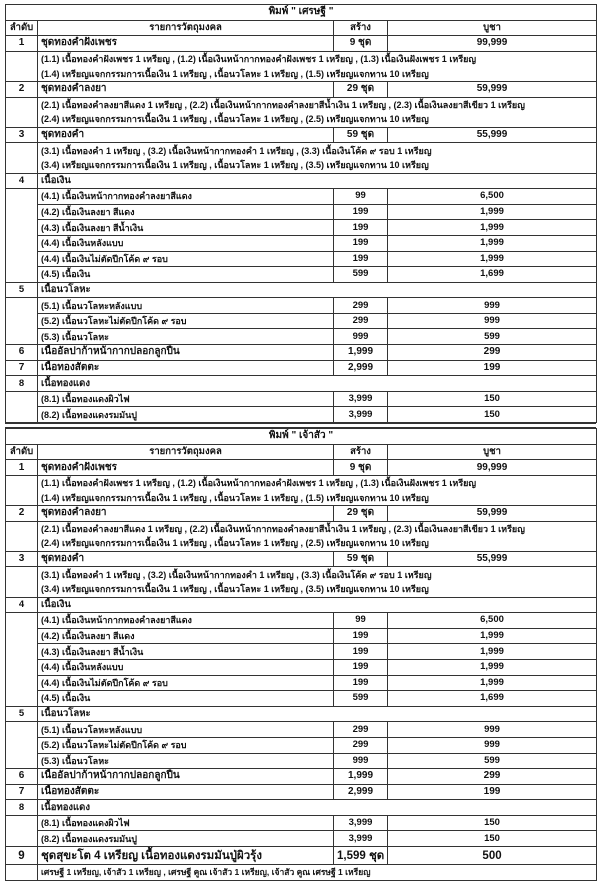 This screenshot has width=600, height=883. Describe the element at coordinates (360, 792) in the screenshot. I see `item-quantity: 2,999` at that location.